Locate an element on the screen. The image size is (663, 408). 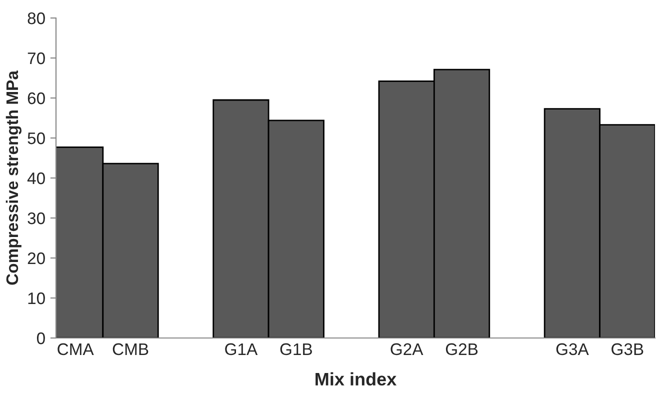
y-tick-label: 20 is located at coordinates (36, 258).